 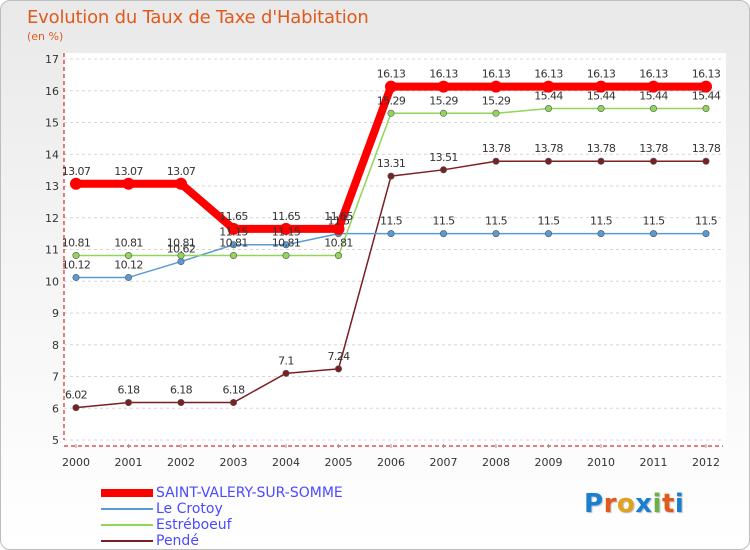 I want to click on y-tick-label: 6, so click(x=55, y=408).